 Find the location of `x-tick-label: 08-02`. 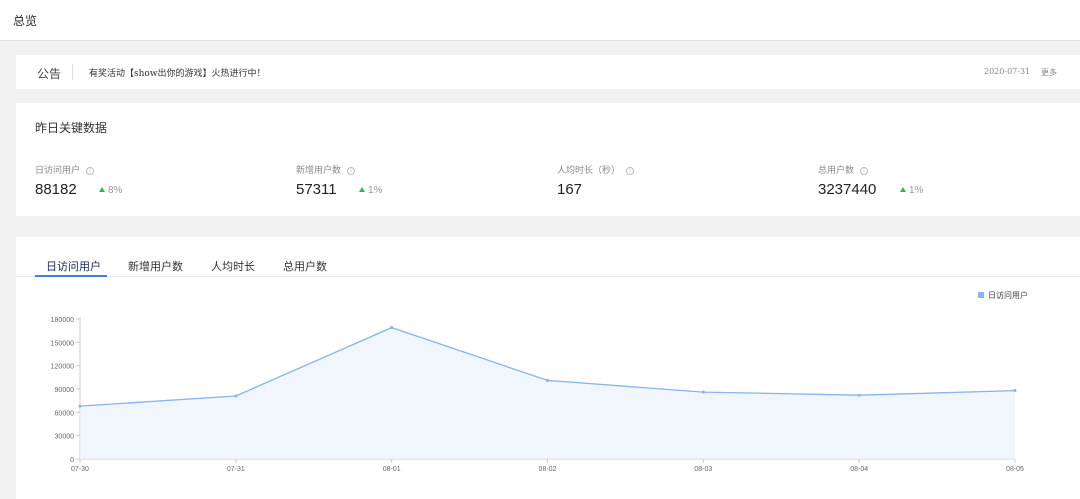

x-tick-label: 08-02 is located at coordinates (548, 469).